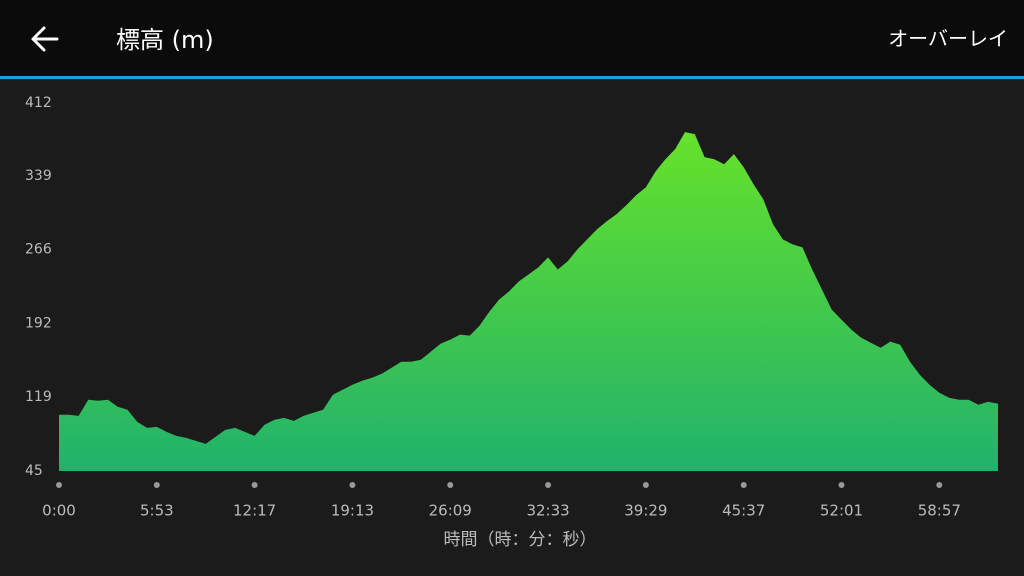 The width and height of the screenshot is (1024, 576). I want to click on back-arrow, so click(45, 39).